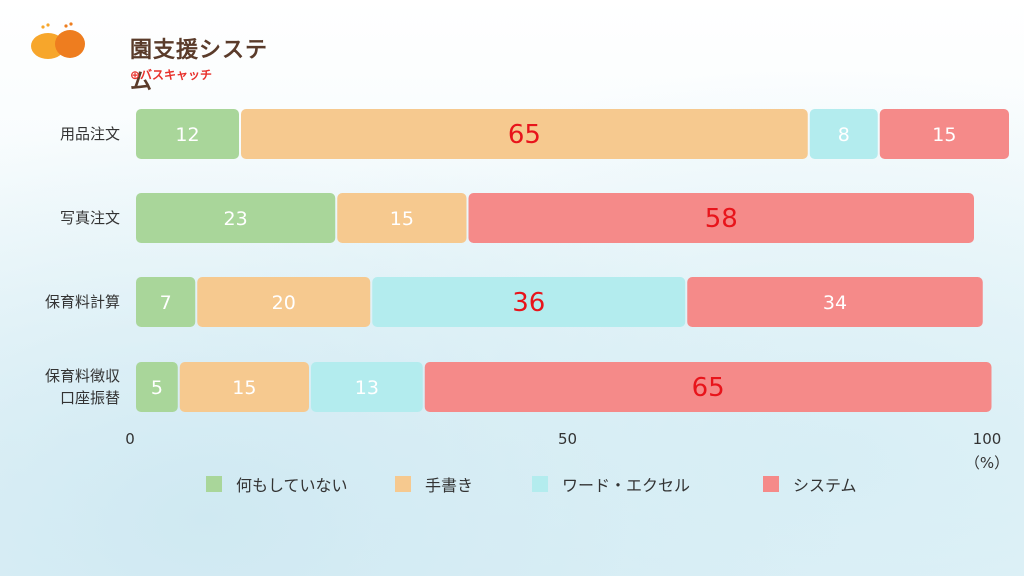  I want to click on data-label: 7, so click(166, 303).